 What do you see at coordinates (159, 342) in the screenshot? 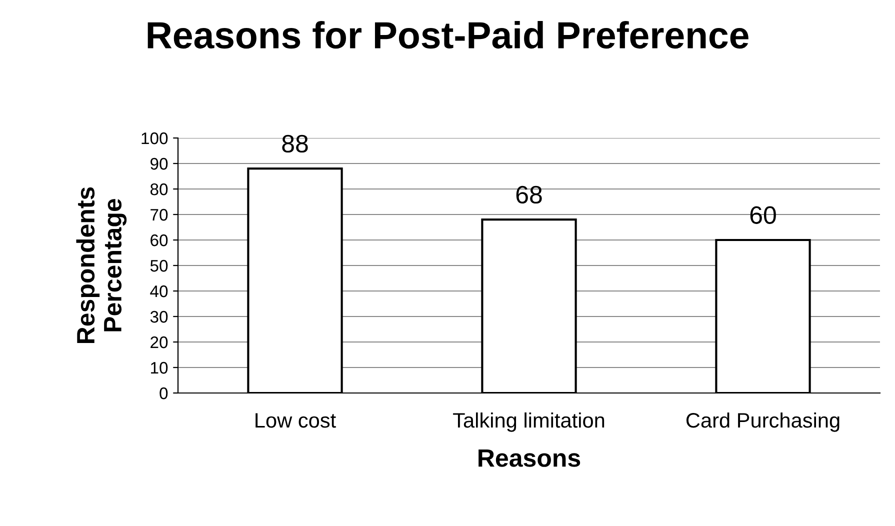
I see `y-tick-label: 20` at bounding box center [159, 342].